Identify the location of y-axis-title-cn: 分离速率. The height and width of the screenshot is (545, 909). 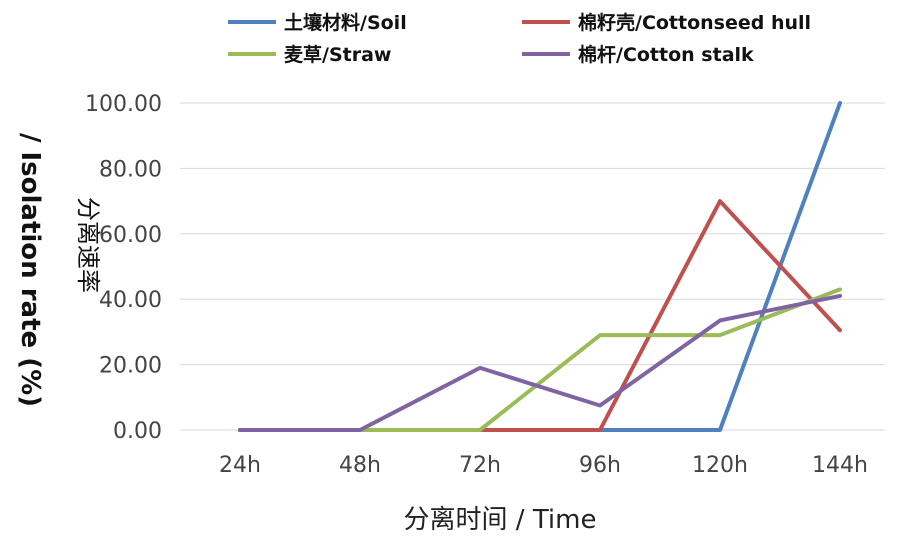
(88, 245).